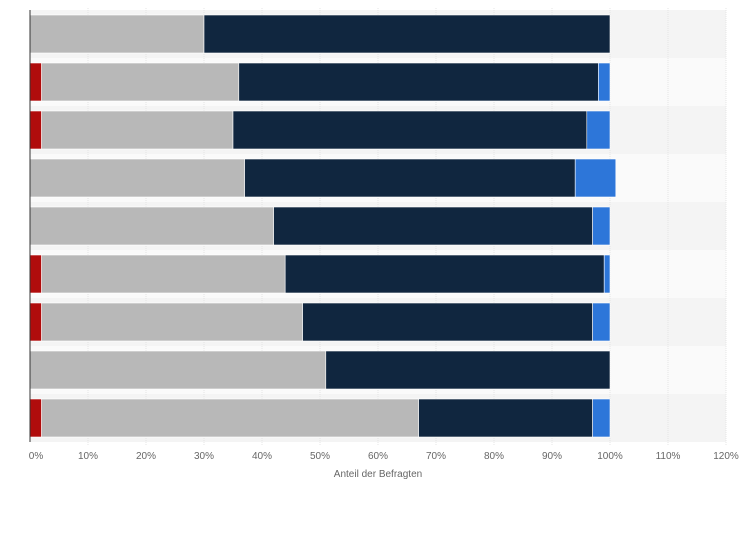 Image resolution: width=754 pixels, height=560 pixels. Describe the element at coordinates (552, 456) in the screenshot. I see `x-tick-label: 90%` at that location.